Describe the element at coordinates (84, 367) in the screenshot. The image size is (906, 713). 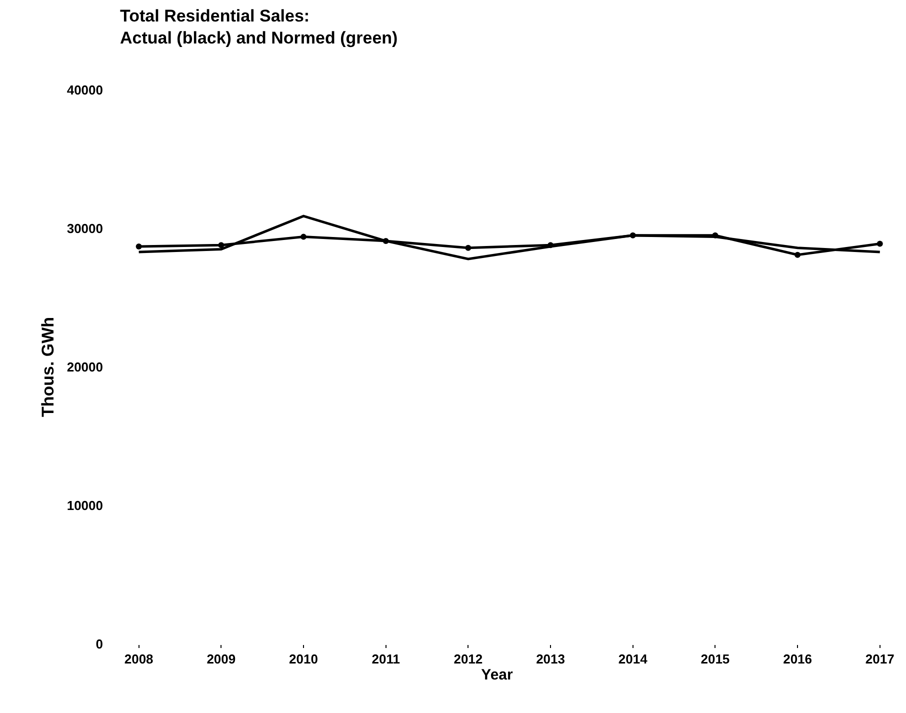
I see `y-tick-label: 20000` at that location.